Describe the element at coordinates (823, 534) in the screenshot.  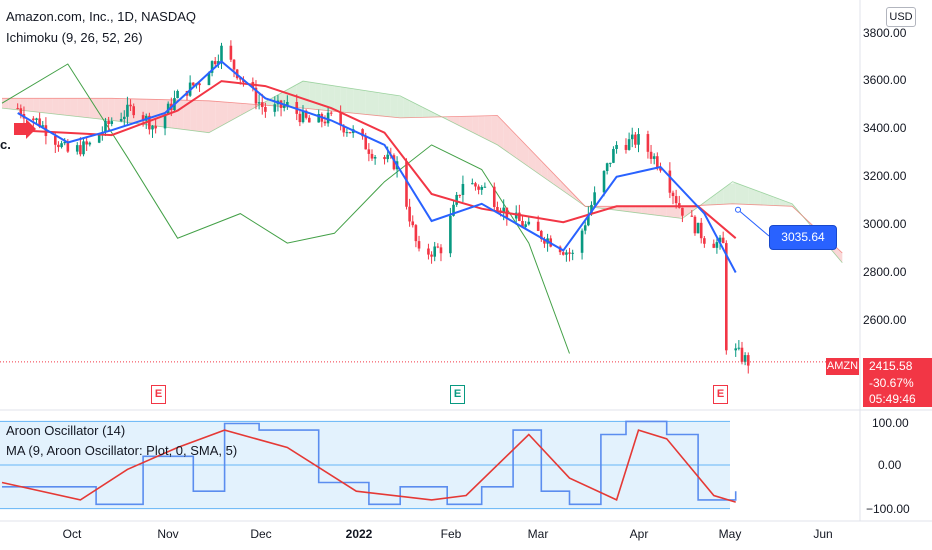
I see `time-axis-label: Jun` at that location.